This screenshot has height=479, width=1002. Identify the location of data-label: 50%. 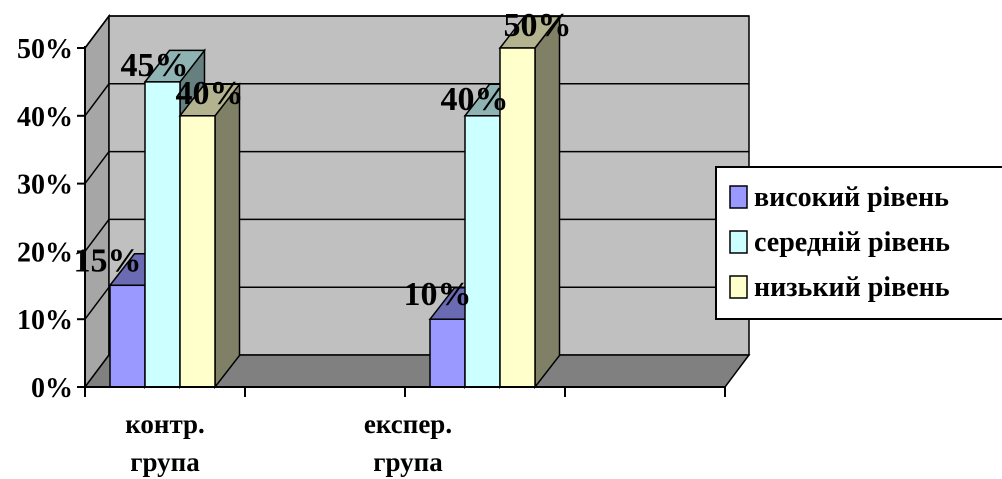
(538, 25).